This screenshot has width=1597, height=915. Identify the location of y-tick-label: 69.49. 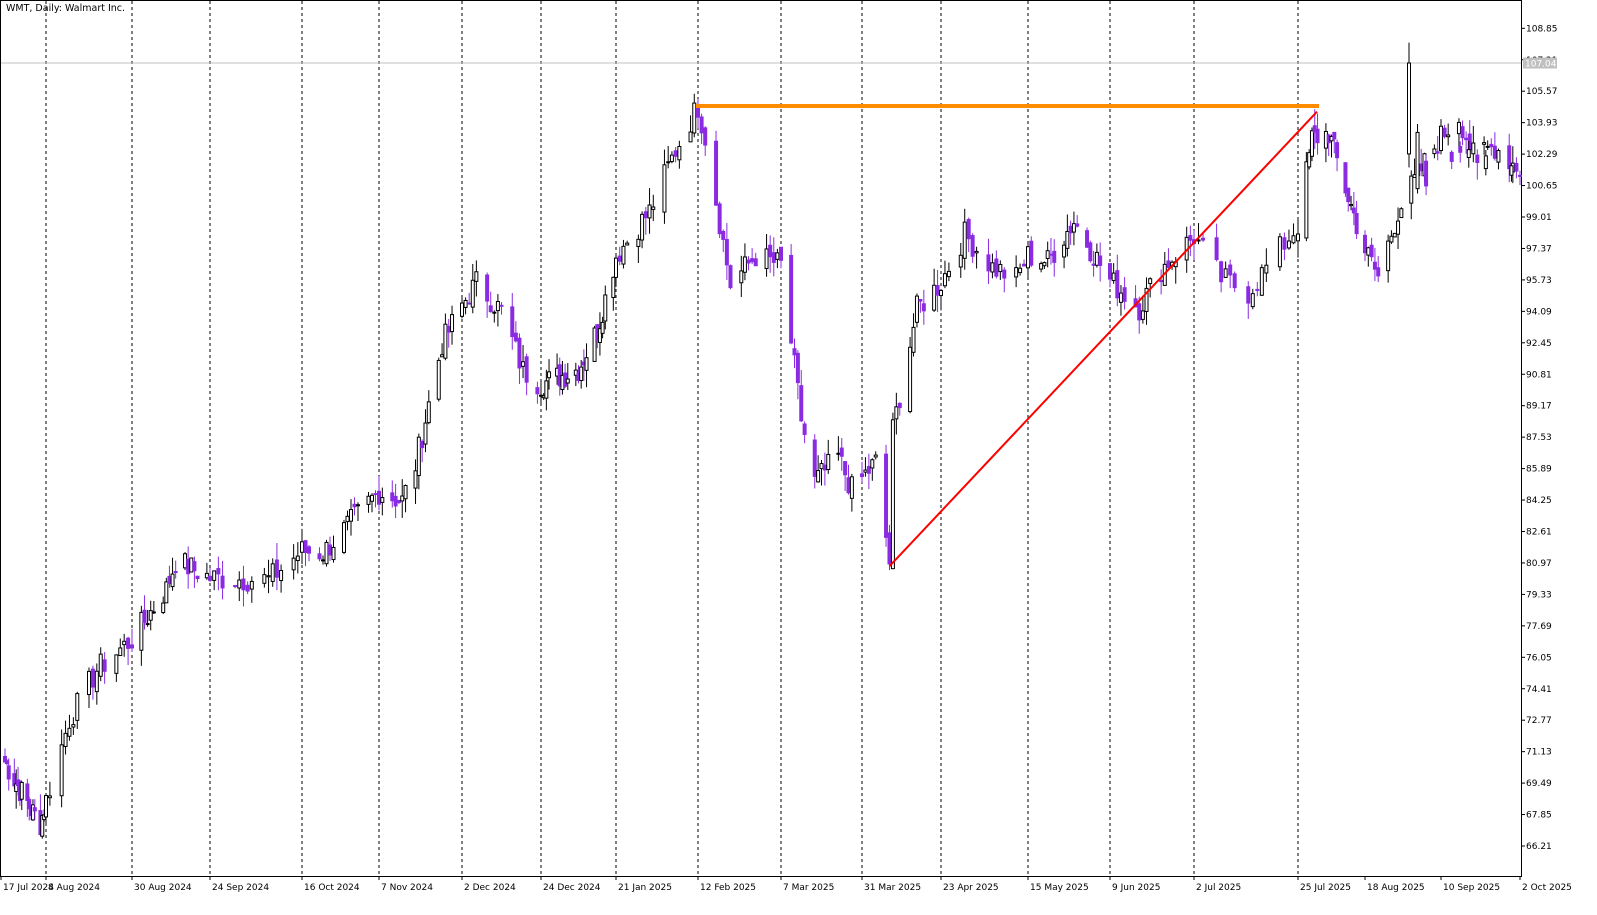
(1539, 784).